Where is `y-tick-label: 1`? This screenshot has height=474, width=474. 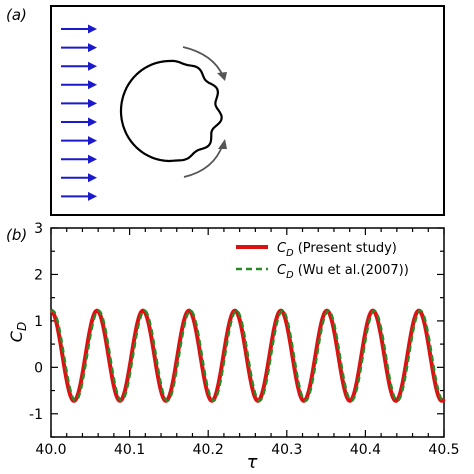
y-tick-label: 1 is located at coordinates (38, 322).